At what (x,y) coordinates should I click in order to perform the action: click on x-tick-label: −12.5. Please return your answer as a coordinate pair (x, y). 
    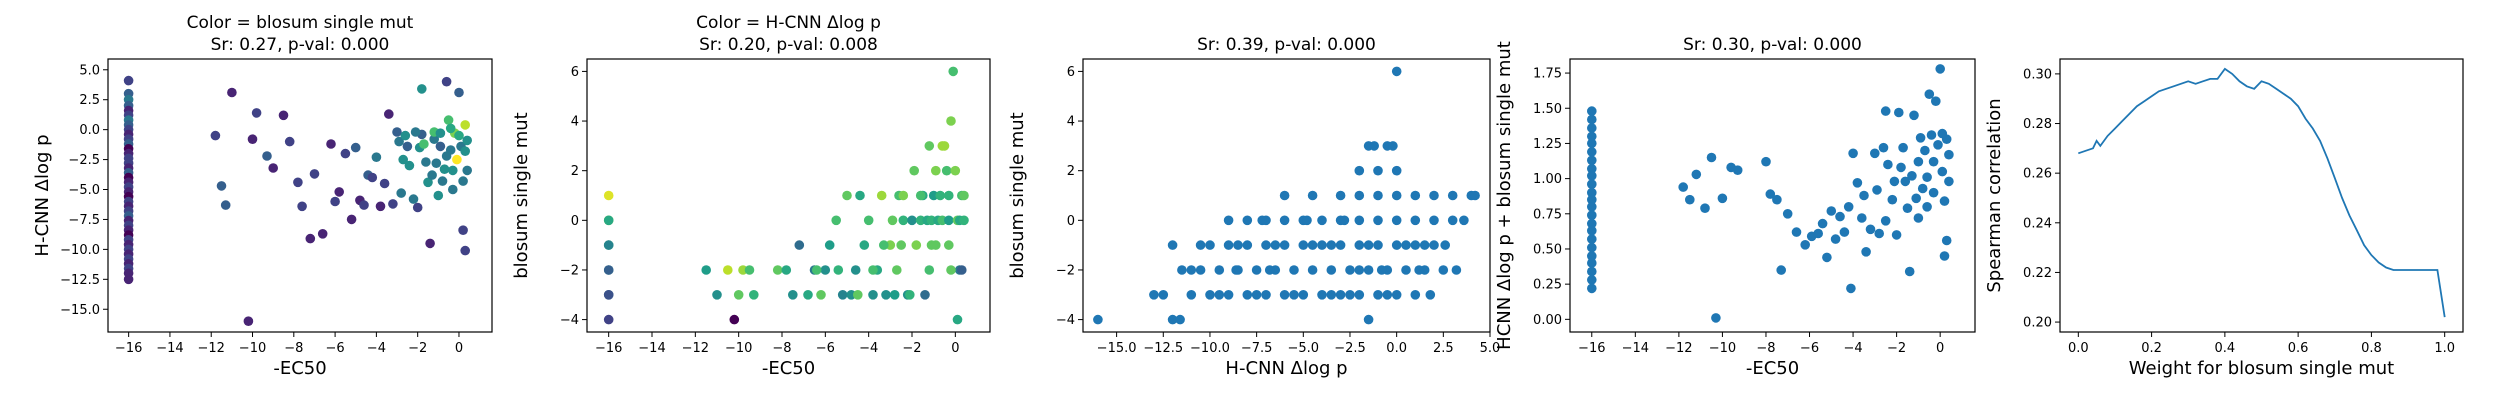
    Looking at the image, I should click on (1163, 348).